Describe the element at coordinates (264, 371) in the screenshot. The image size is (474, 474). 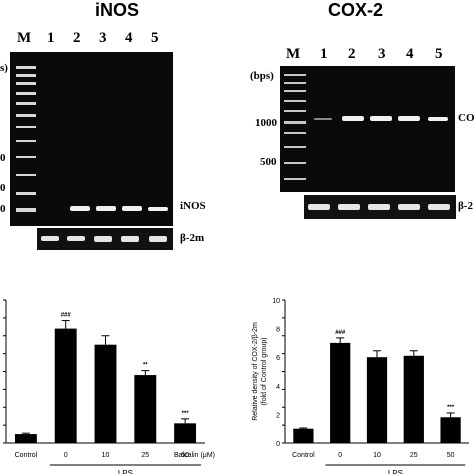
I see `y-axis-label-line: (fold of Control group)` at that location.